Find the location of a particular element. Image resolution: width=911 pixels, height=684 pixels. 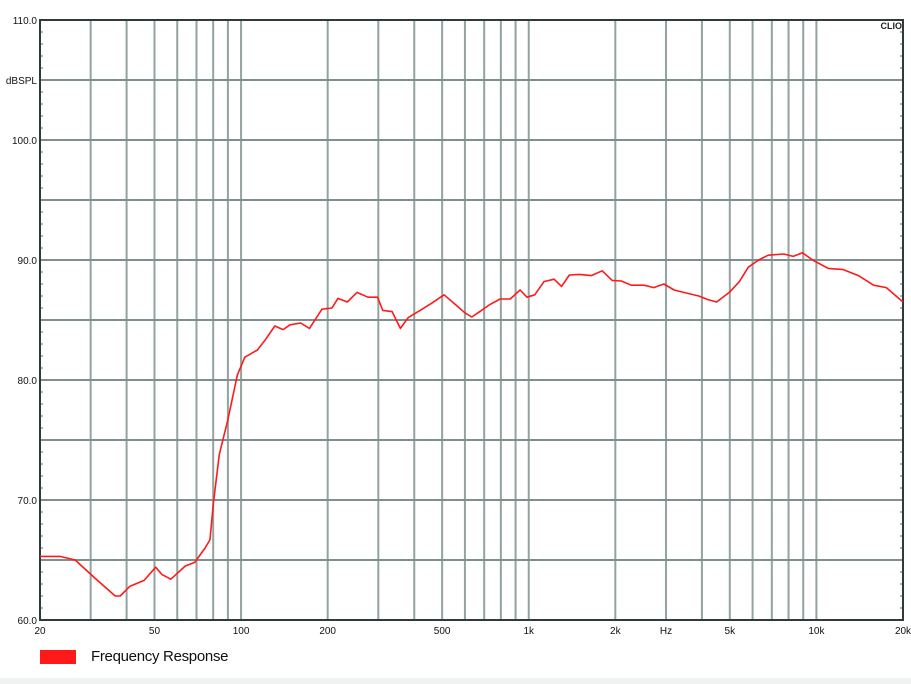

x-tick-label: 20 is located at coordinates (40, 631).